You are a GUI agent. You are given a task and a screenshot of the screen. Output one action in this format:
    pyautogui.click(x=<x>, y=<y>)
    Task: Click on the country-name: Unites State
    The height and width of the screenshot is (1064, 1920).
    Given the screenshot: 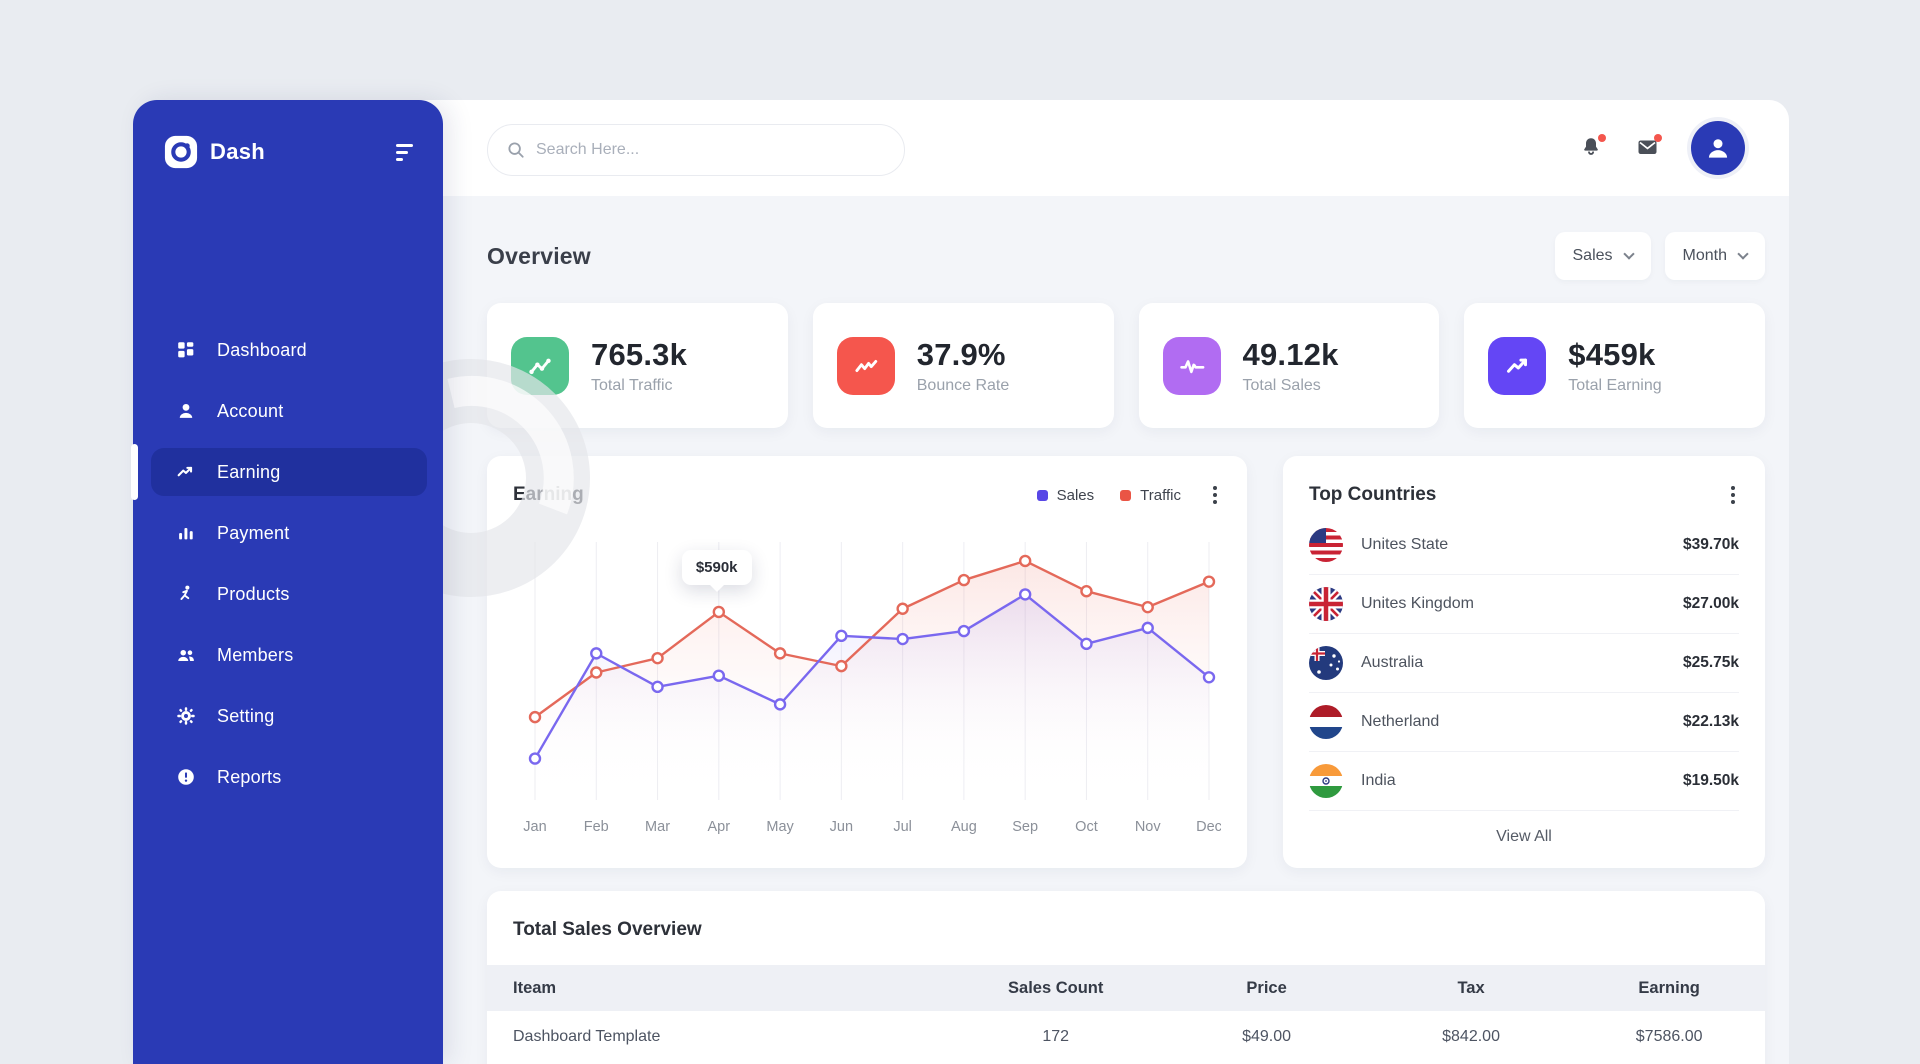 What is the action you would take?
    pyautogui.click(x=1405, y=544)
    